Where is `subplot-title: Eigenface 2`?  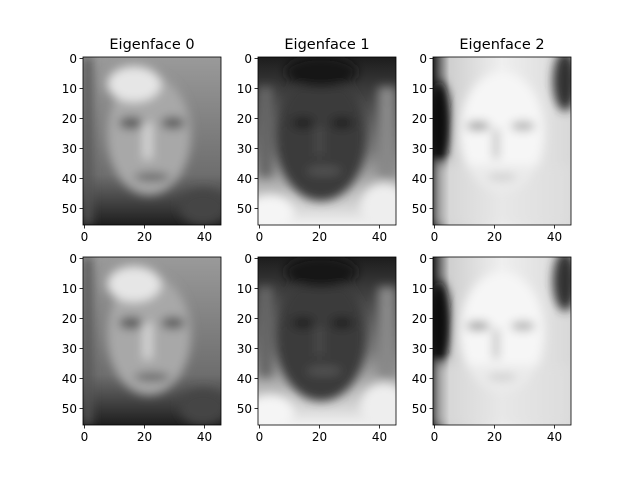 subplot-title: Eigenface 2 is located at coordinates (501, 45).